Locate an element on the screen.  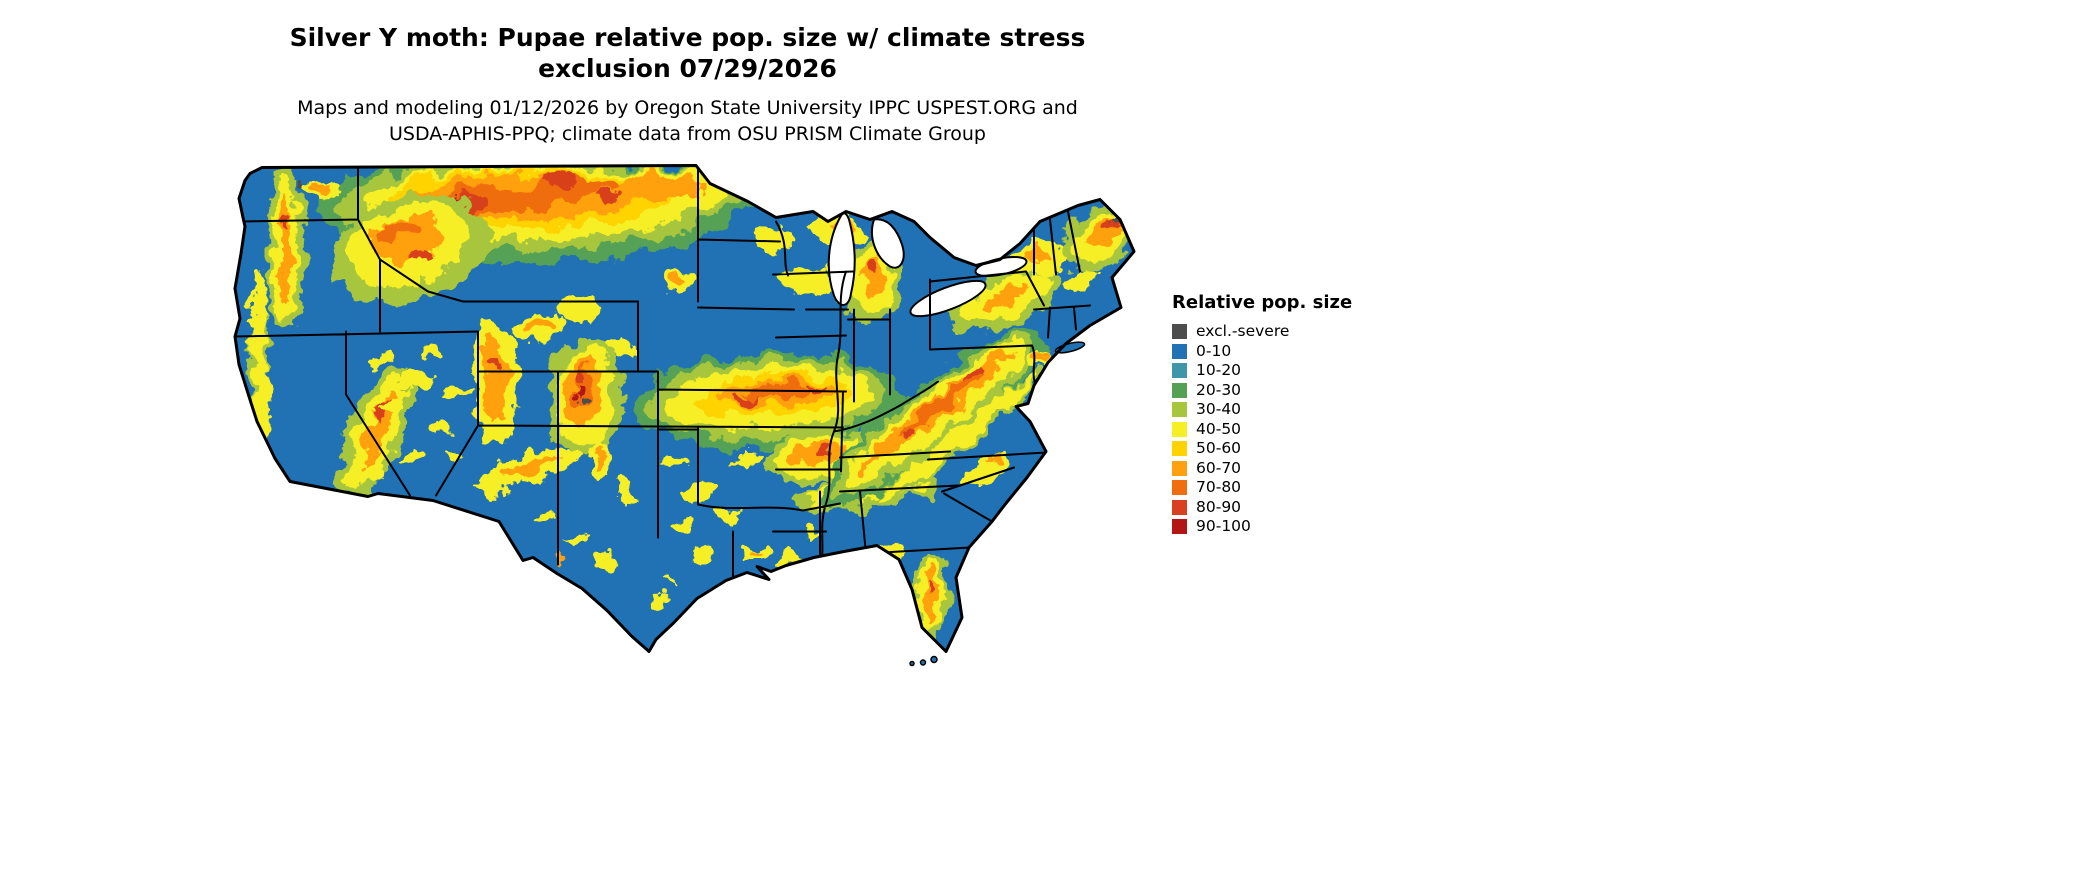
legend-item-label: excl.-severe is located at coordinates (1243, 331).